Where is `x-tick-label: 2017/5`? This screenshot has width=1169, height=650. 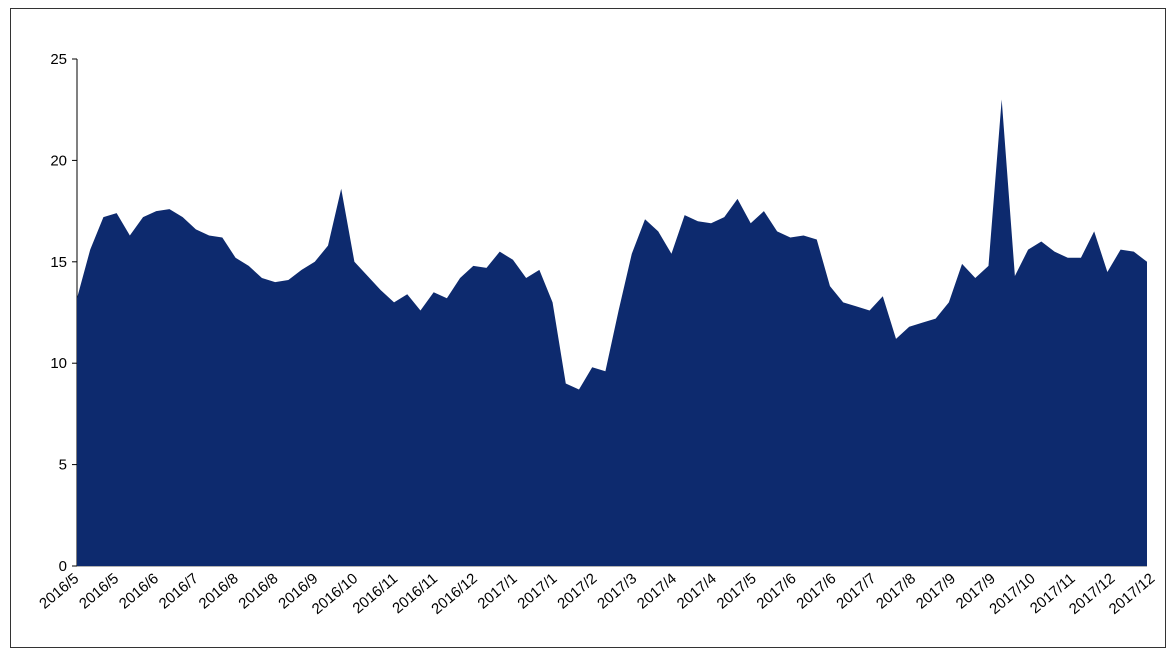 x-tick-label: 2017/5 is located at coordinates (737, 591).